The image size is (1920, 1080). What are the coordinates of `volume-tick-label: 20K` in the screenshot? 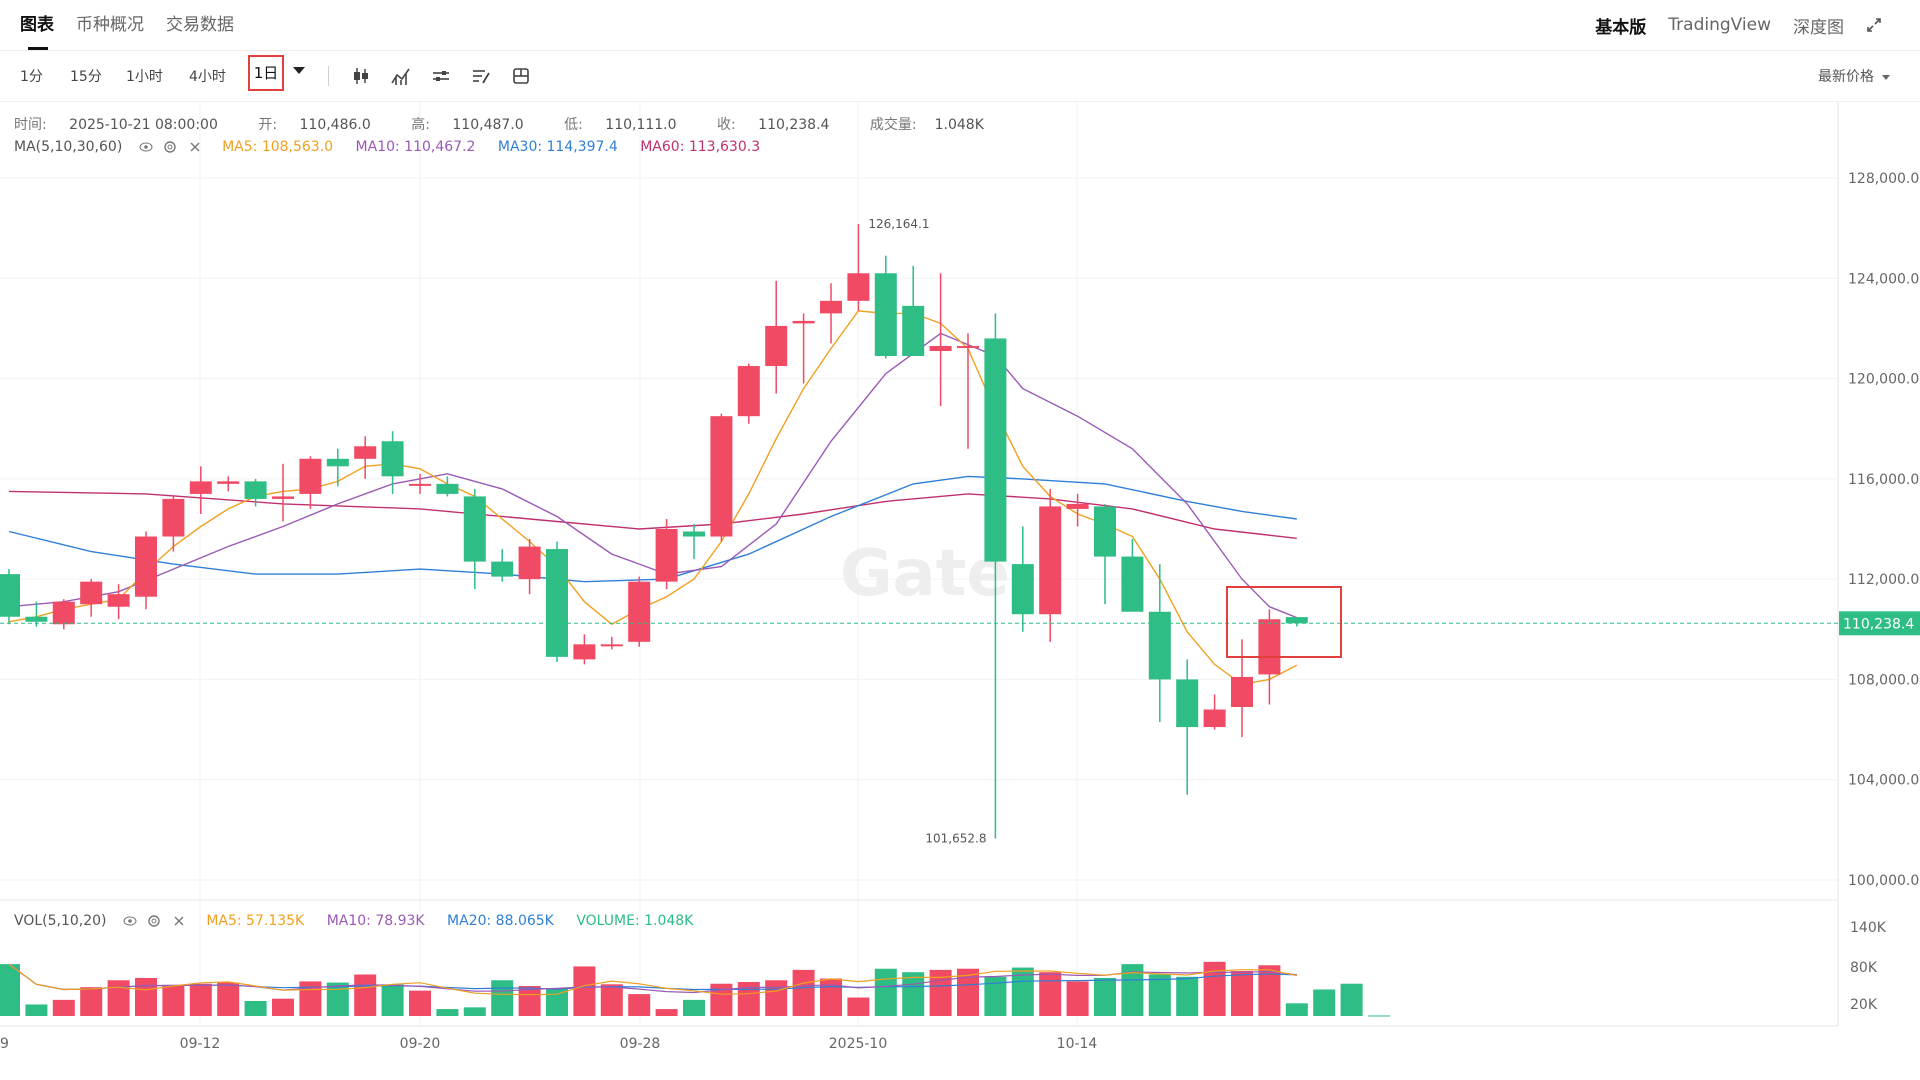 It's located at (1864, 1005).